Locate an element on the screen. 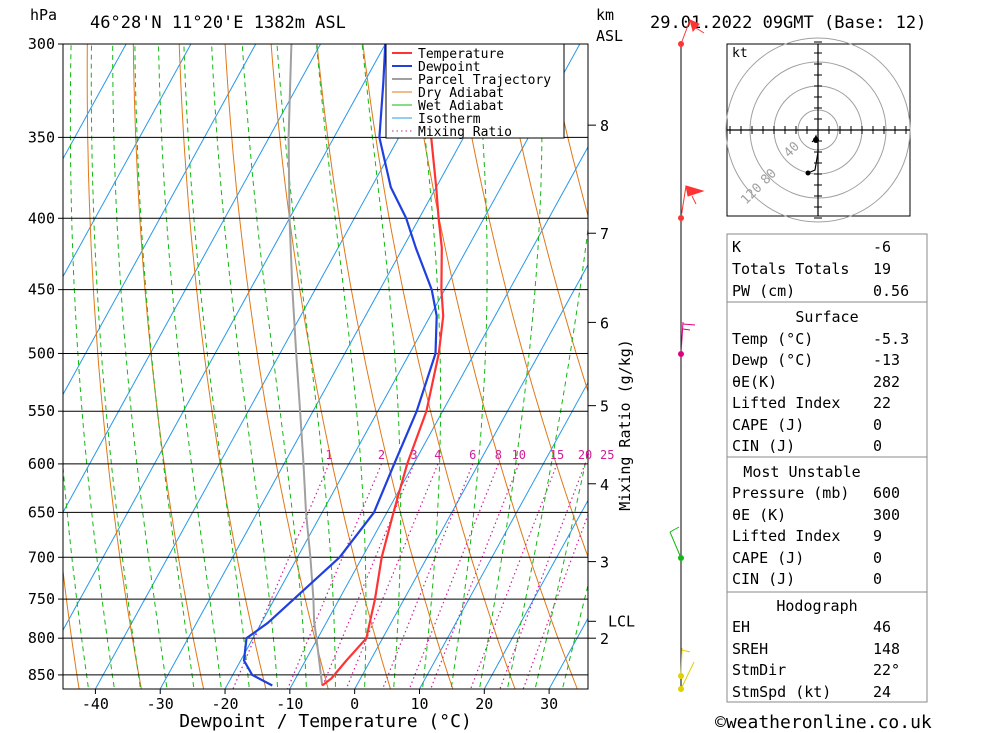 The image size is (1000, 733). mixing-ratio-label: 1 is located at coordinates (328, 455).